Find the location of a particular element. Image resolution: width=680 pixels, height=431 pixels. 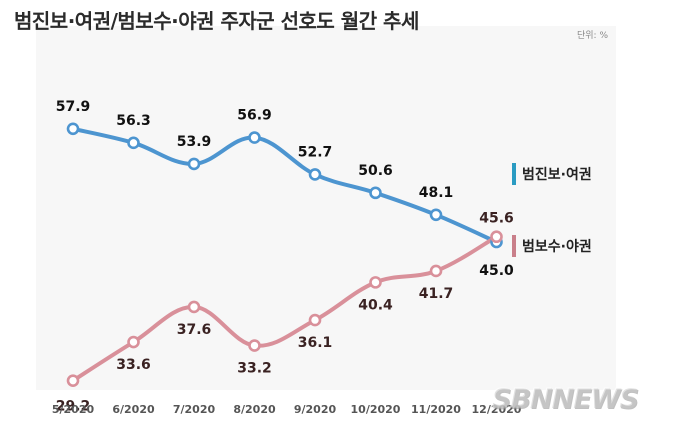

x-tick-label-2: 6/2020 is located at coordinates (133, 409).